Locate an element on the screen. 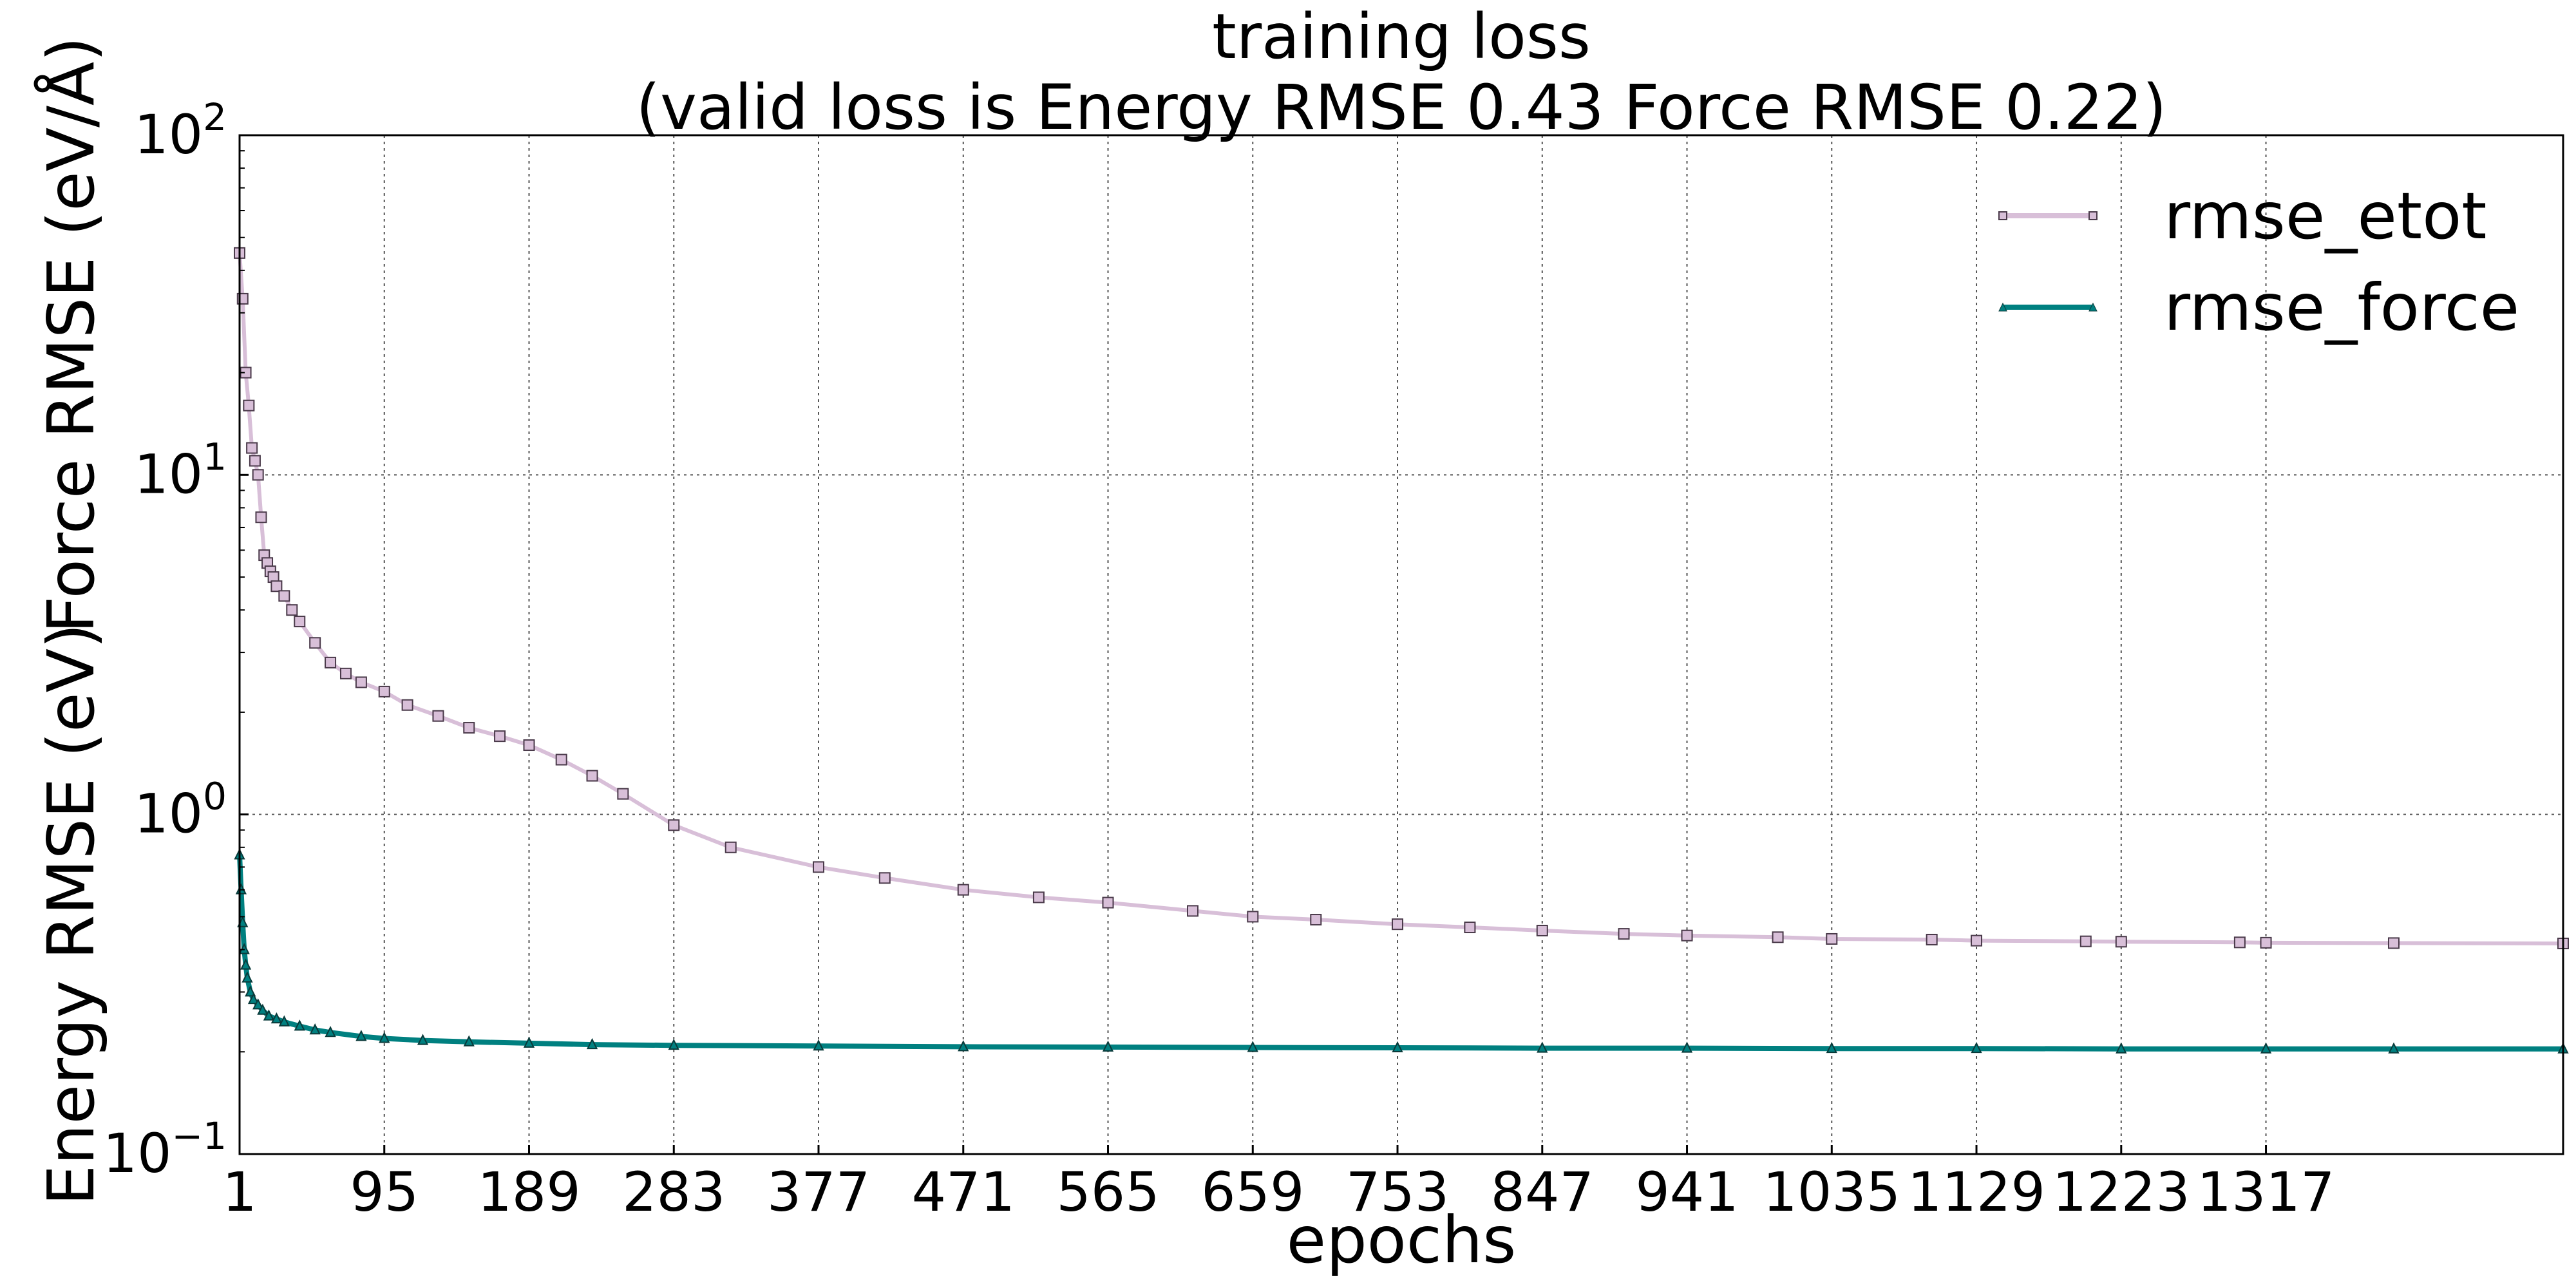 The image size is (2576, 1288). x-tick-label: 565 is located at coordinates (1107, 1192).